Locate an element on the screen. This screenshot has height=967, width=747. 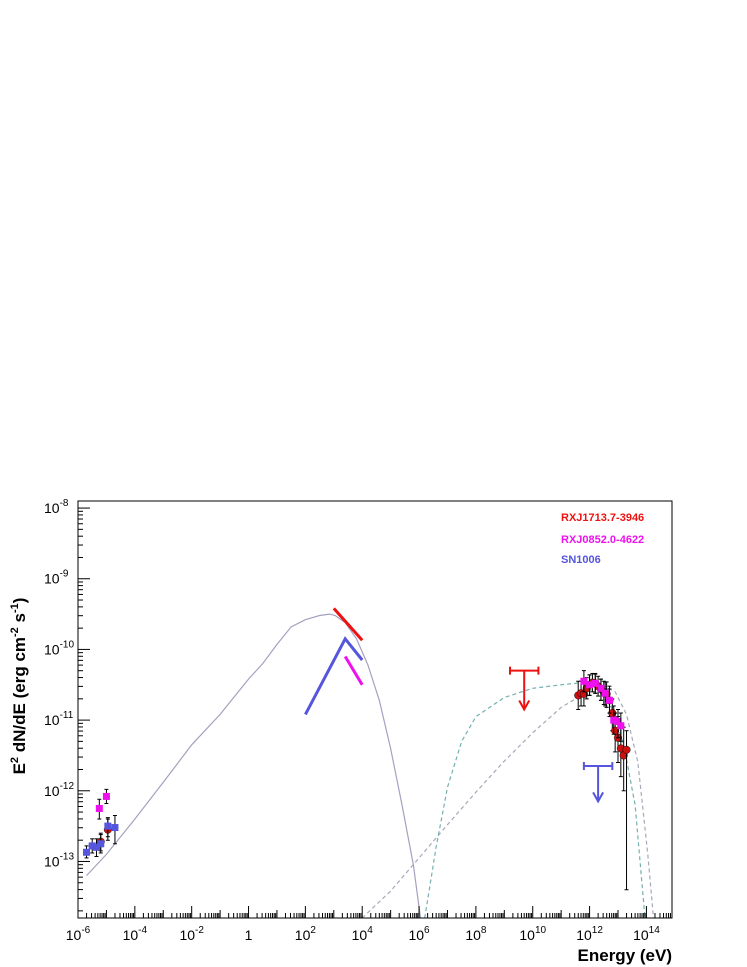
x-tick-label: 10⁸ is located at coordinates (476, 934).